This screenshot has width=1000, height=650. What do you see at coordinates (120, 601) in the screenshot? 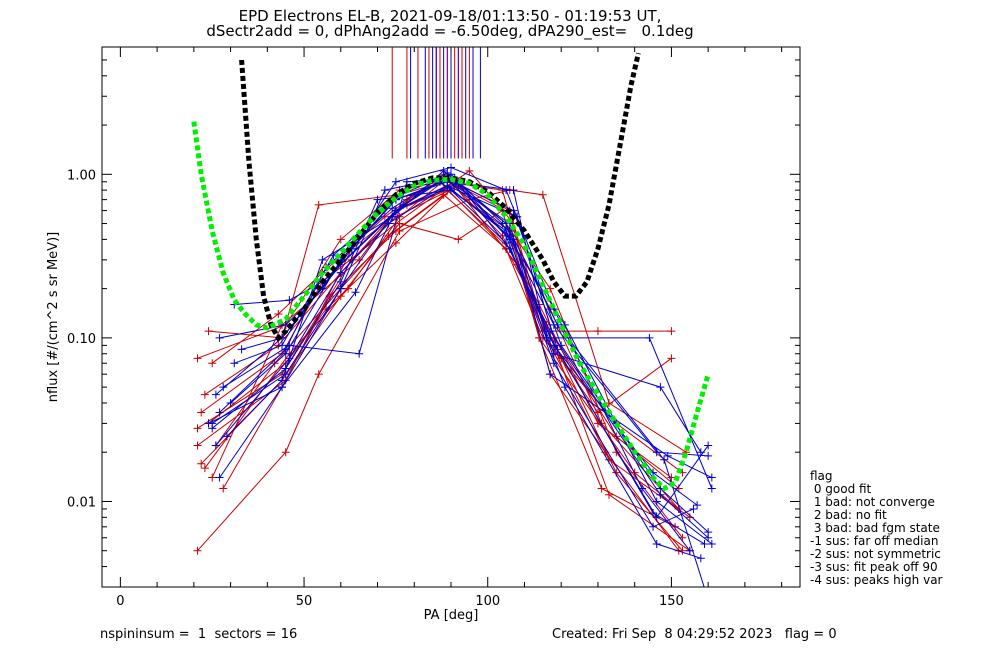
I see `x-tick-label: 0` at bounding box center [120, 601].